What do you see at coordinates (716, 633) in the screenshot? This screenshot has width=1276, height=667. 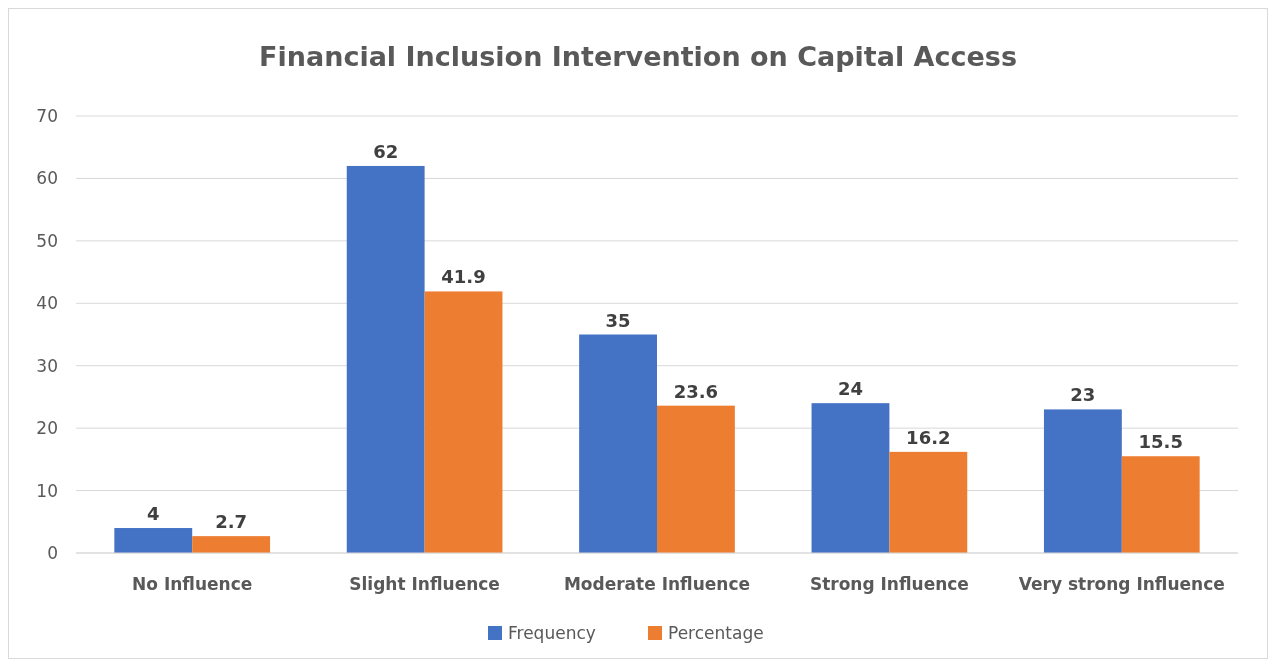 I see `legend-label: Percentage` at bounding box center [716, 633].